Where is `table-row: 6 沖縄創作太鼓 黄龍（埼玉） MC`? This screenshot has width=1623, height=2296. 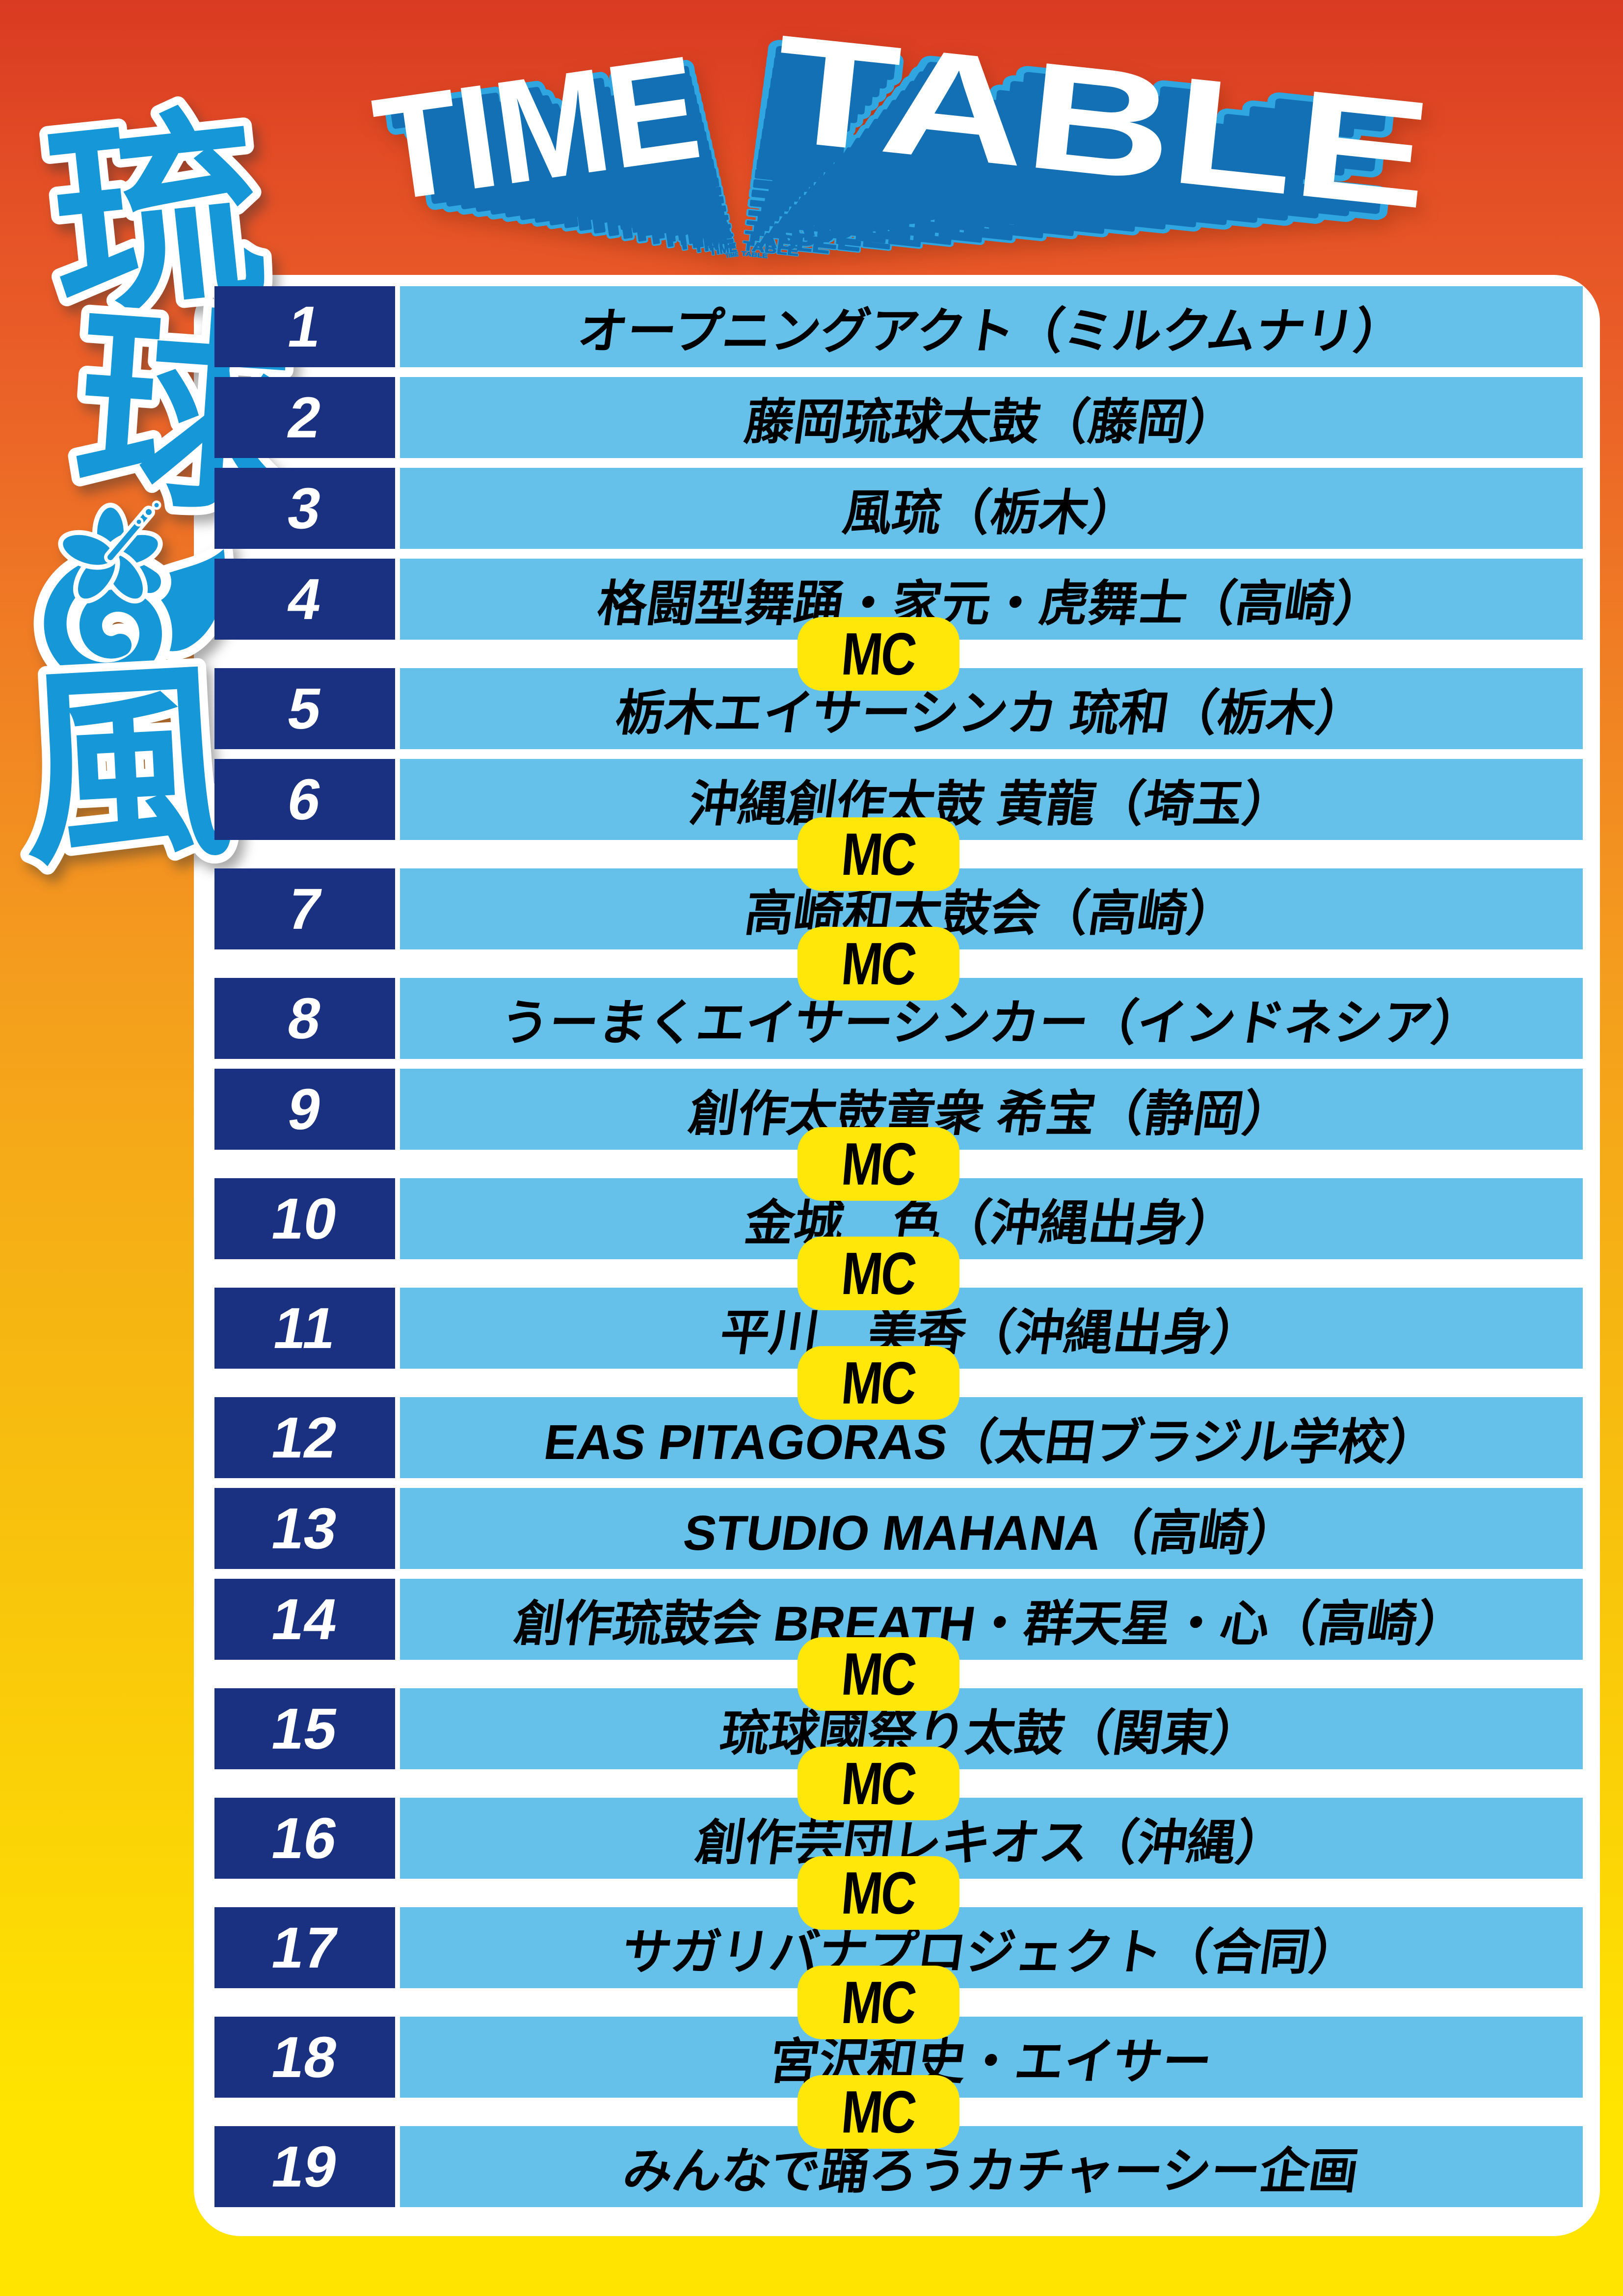 table-row: 6 沖縄創作太鼓 黄龍（埼玉） MC is located at coordinates (898, 825).